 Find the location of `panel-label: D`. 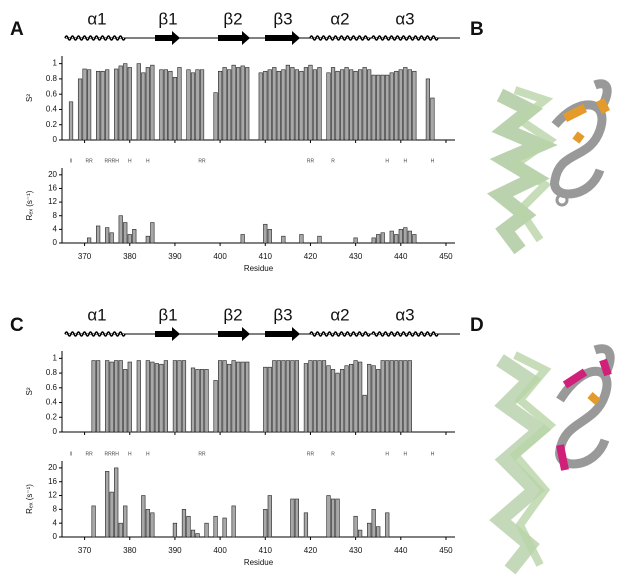

panel-label: D is located at coordinates (477, 325).